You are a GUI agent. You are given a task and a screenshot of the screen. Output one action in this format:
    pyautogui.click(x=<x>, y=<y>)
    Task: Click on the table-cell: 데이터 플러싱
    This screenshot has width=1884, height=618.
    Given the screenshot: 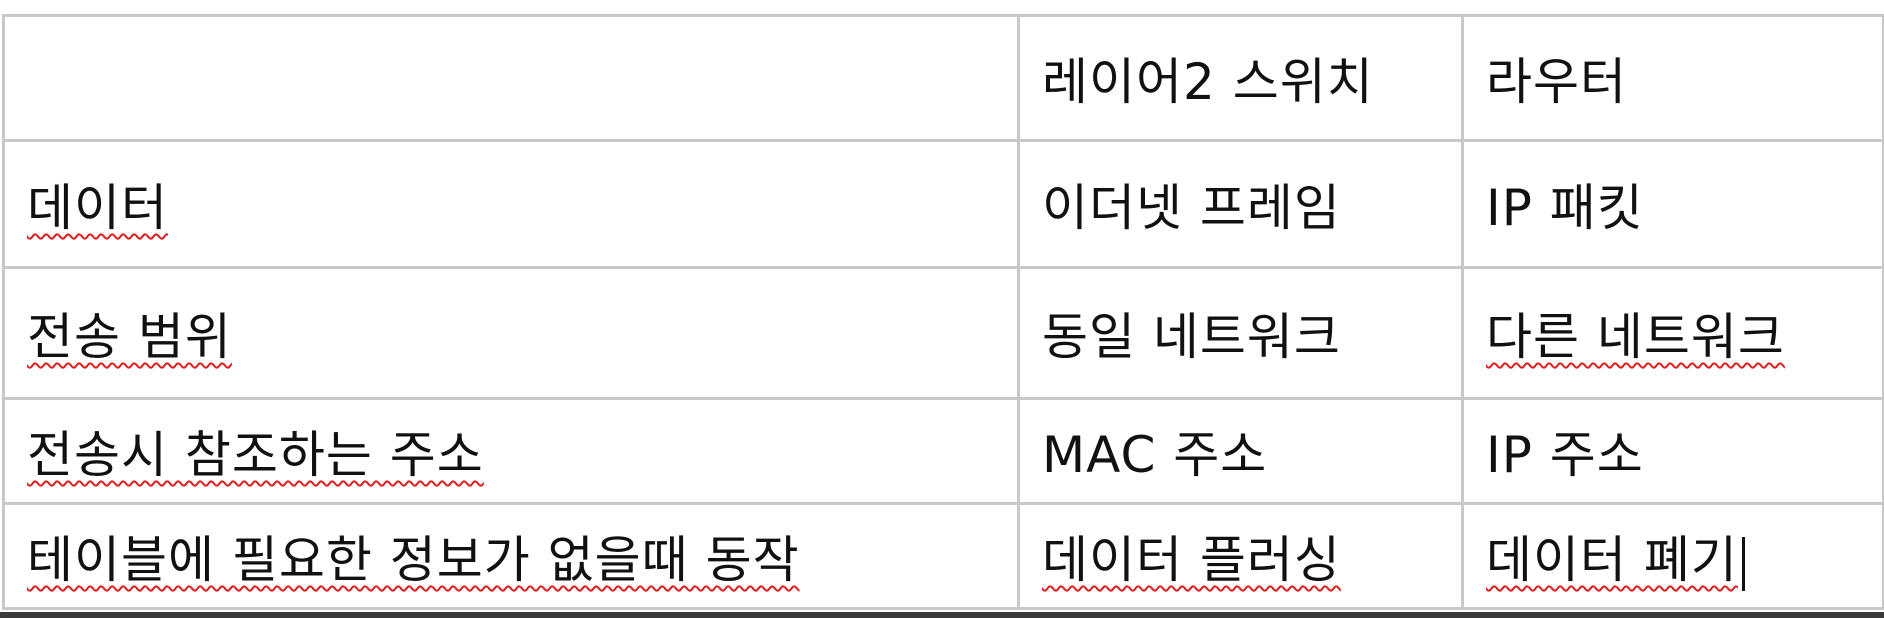 What is the action you would take?
    pyautogui.click(x=1240, y=556)
    